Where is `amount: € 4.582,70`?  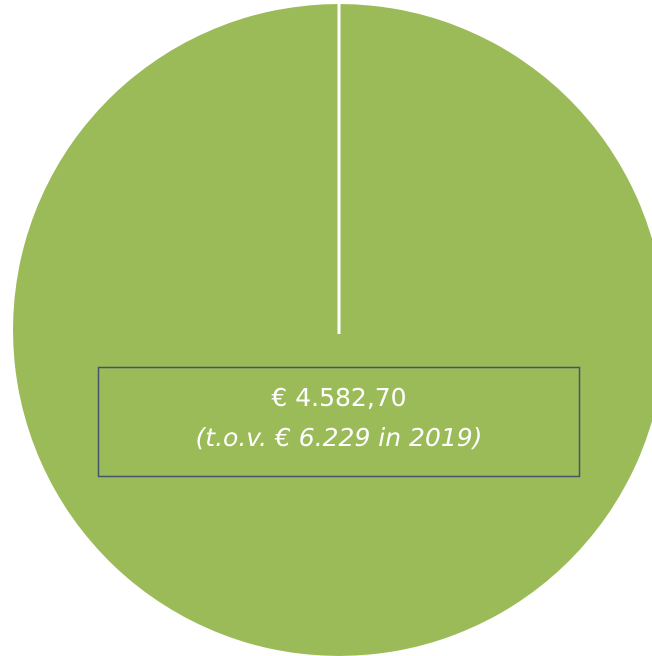 amount: € 4.582,70 is located at coordinates (338, 397).